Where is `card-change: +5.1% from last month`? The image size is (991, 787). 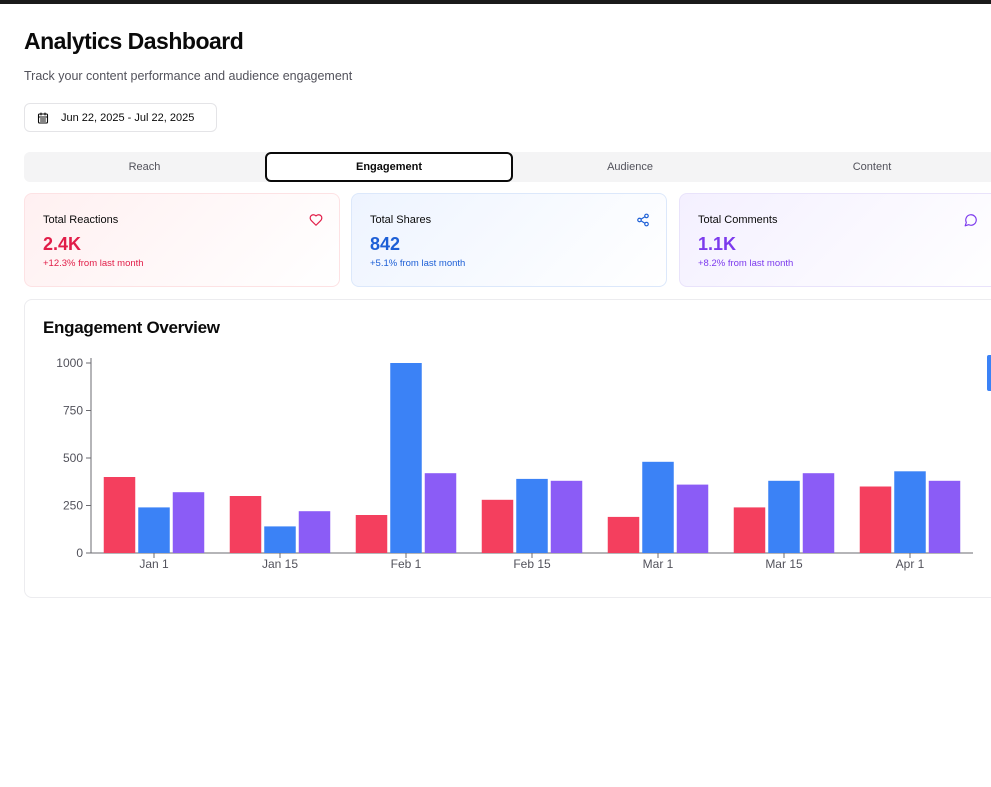
card-change: +5.1% from last month is located at coordinates (418, 263).